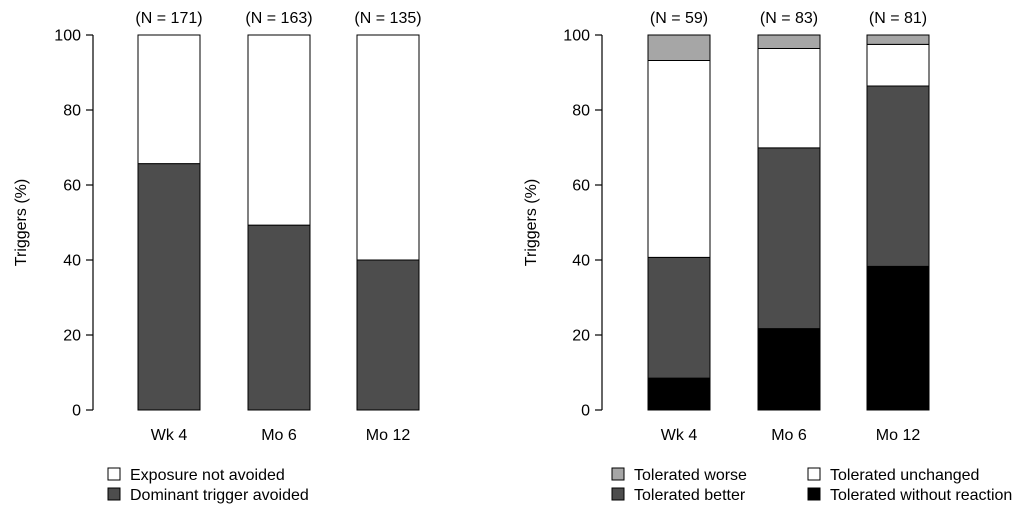 The image size is (1030, 512). I want to click on legend-label: Tolerated without reaction, so click(921, 495).